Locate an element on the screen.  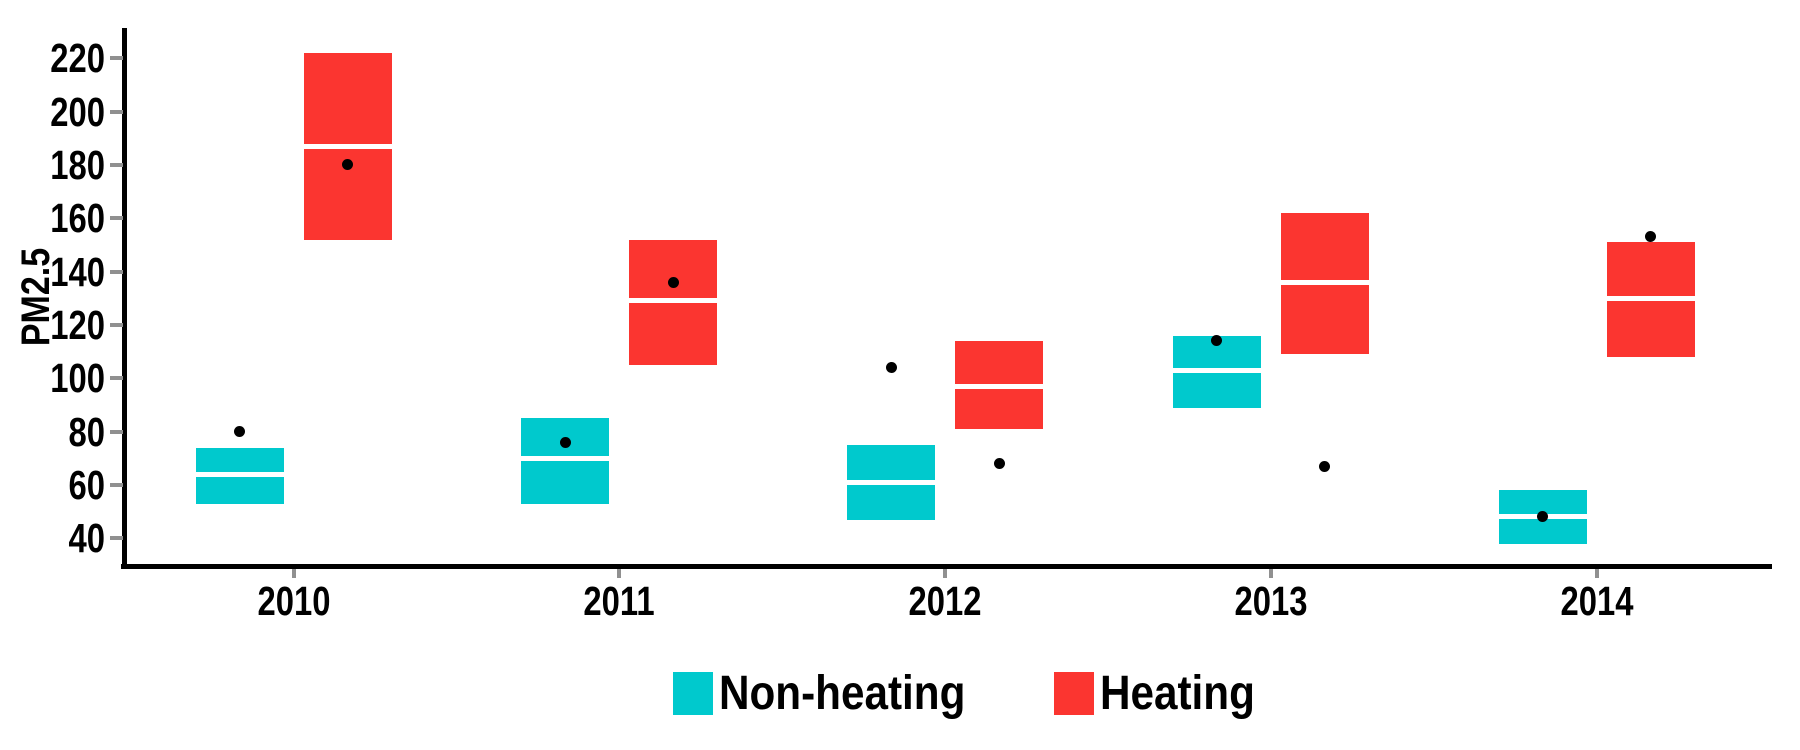
mean-point-non-heating-2013 is located at coordinates (1217, 341).